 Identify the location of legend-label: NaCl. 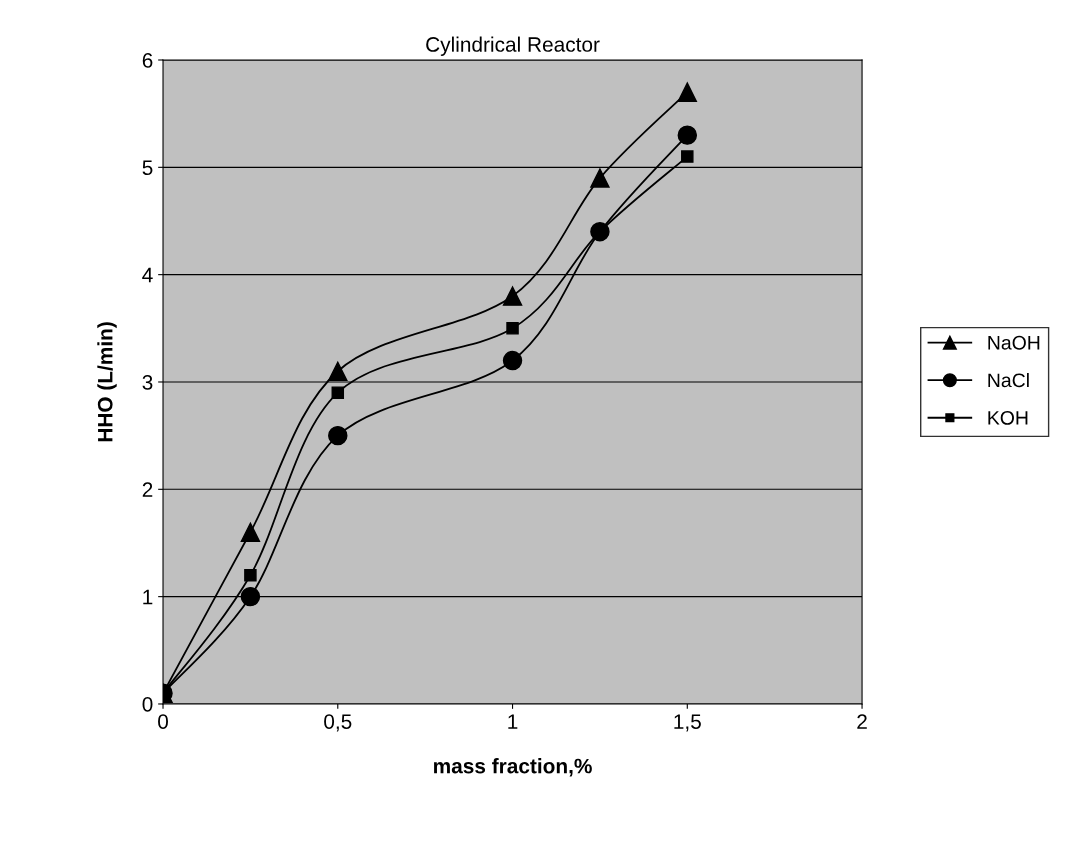
(1008, 380).